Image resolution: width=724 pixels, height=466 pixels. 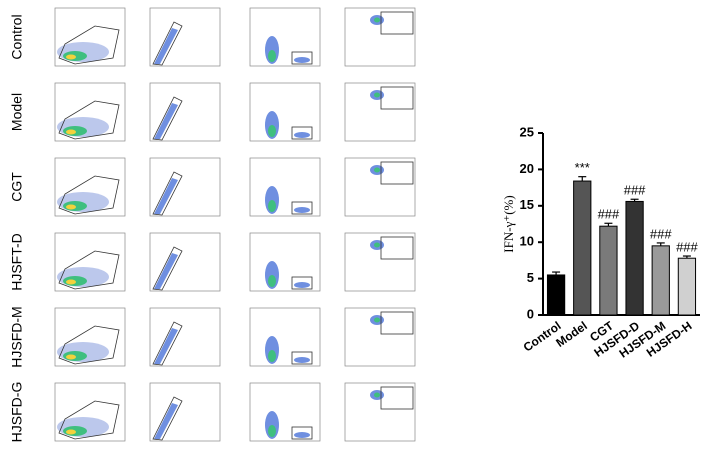 What do you see at coordinates (17, 36) in the screenshot?
I see `row-label: Control` at bounding box center [17, 36].